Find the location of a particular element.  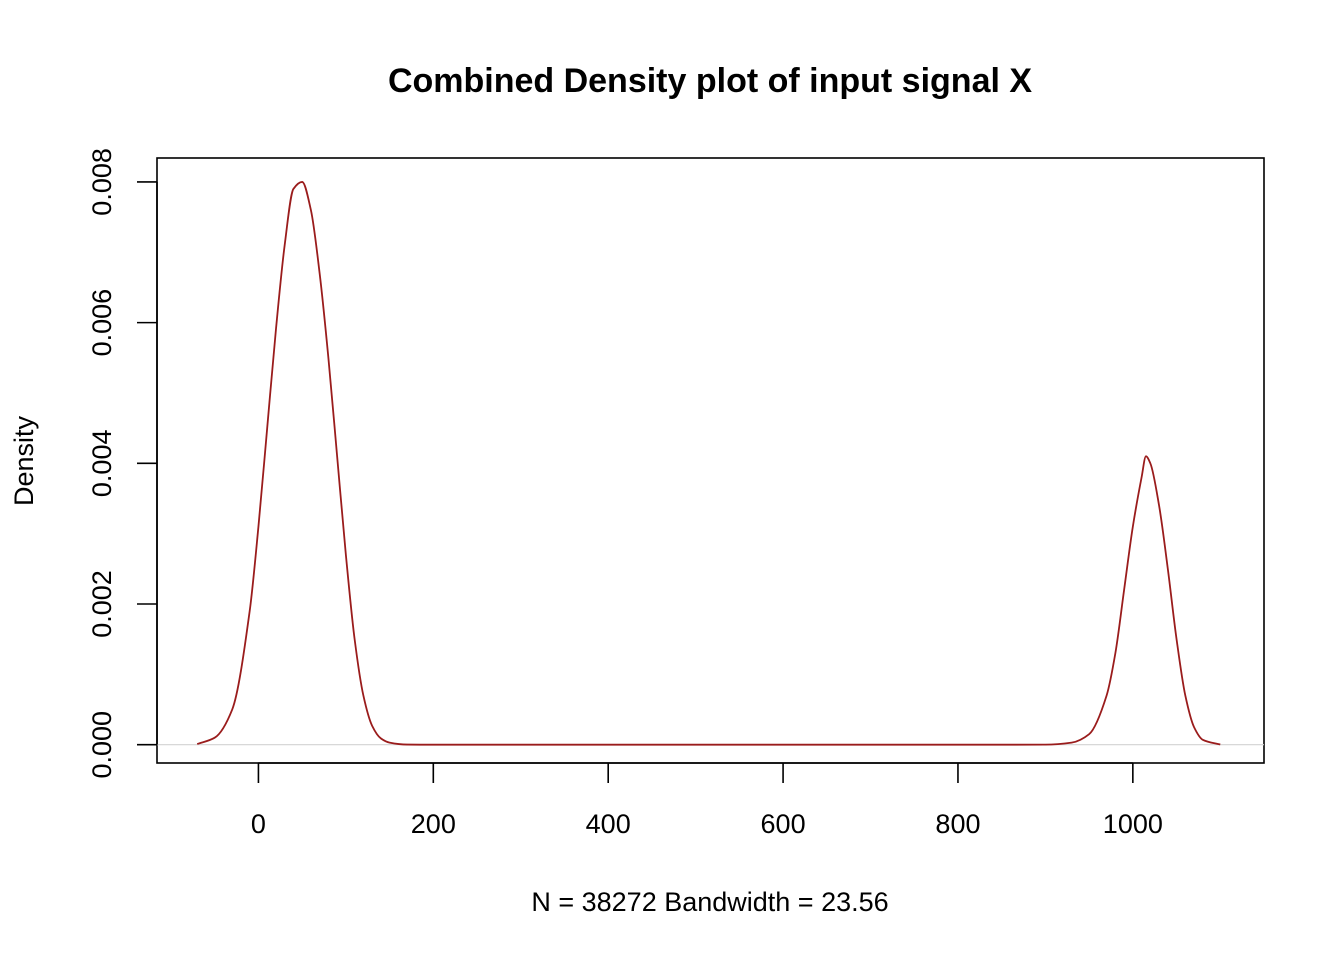

chart-title: Combined Density plot of input signal X is located at coordinates (710, 81).